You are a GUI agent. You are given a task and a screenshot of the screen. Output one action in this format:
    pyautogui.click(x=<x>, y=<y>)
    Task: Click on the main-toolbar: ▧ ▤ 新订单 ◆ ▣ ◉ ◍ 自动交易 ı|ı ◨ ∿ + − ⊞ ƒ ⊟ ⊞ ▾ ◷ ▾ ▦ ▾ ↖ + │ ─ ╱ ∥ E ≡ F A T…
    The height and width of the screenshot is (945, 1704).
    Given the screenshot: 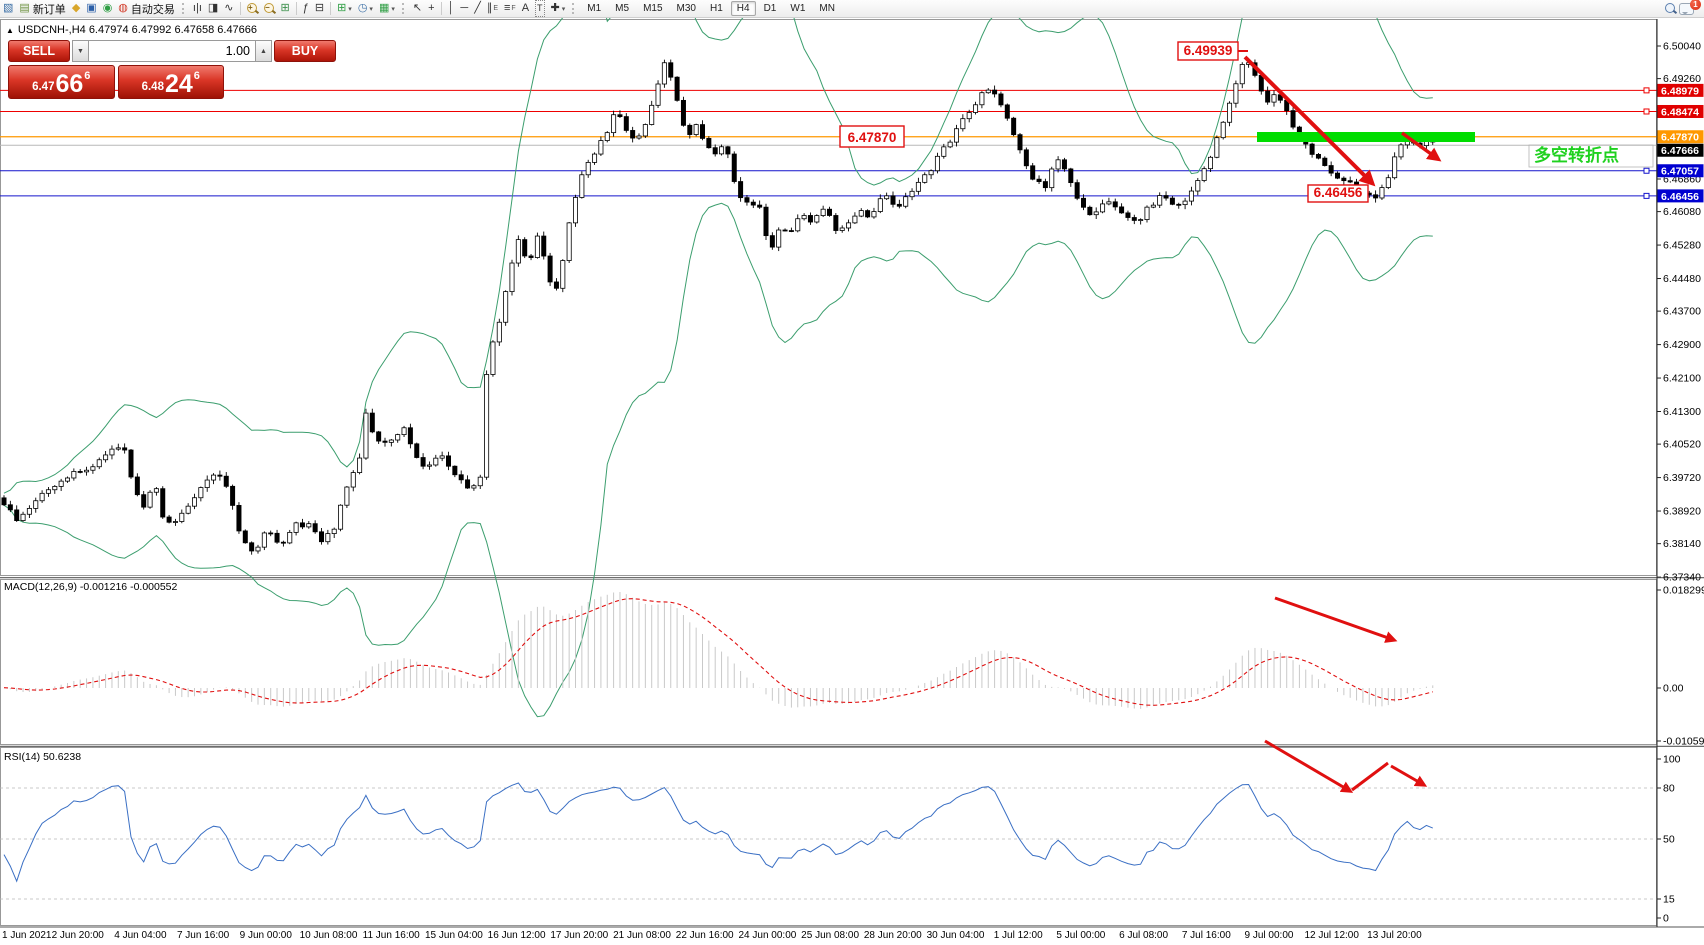 What is the action you would take?
    pyautogui.click(x=852, y=9)
    